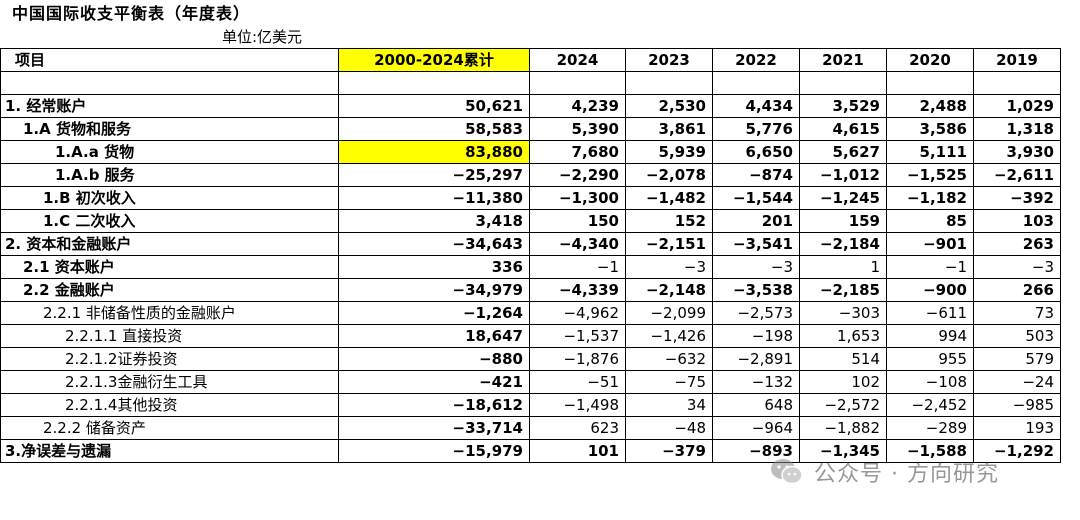 Image resolution: width=1080 pixels, height=520 pixels. What do you see at coordinates (843, 106) in the screenshot?
I see `cell: 3,529` at bounding box center [843, 106].